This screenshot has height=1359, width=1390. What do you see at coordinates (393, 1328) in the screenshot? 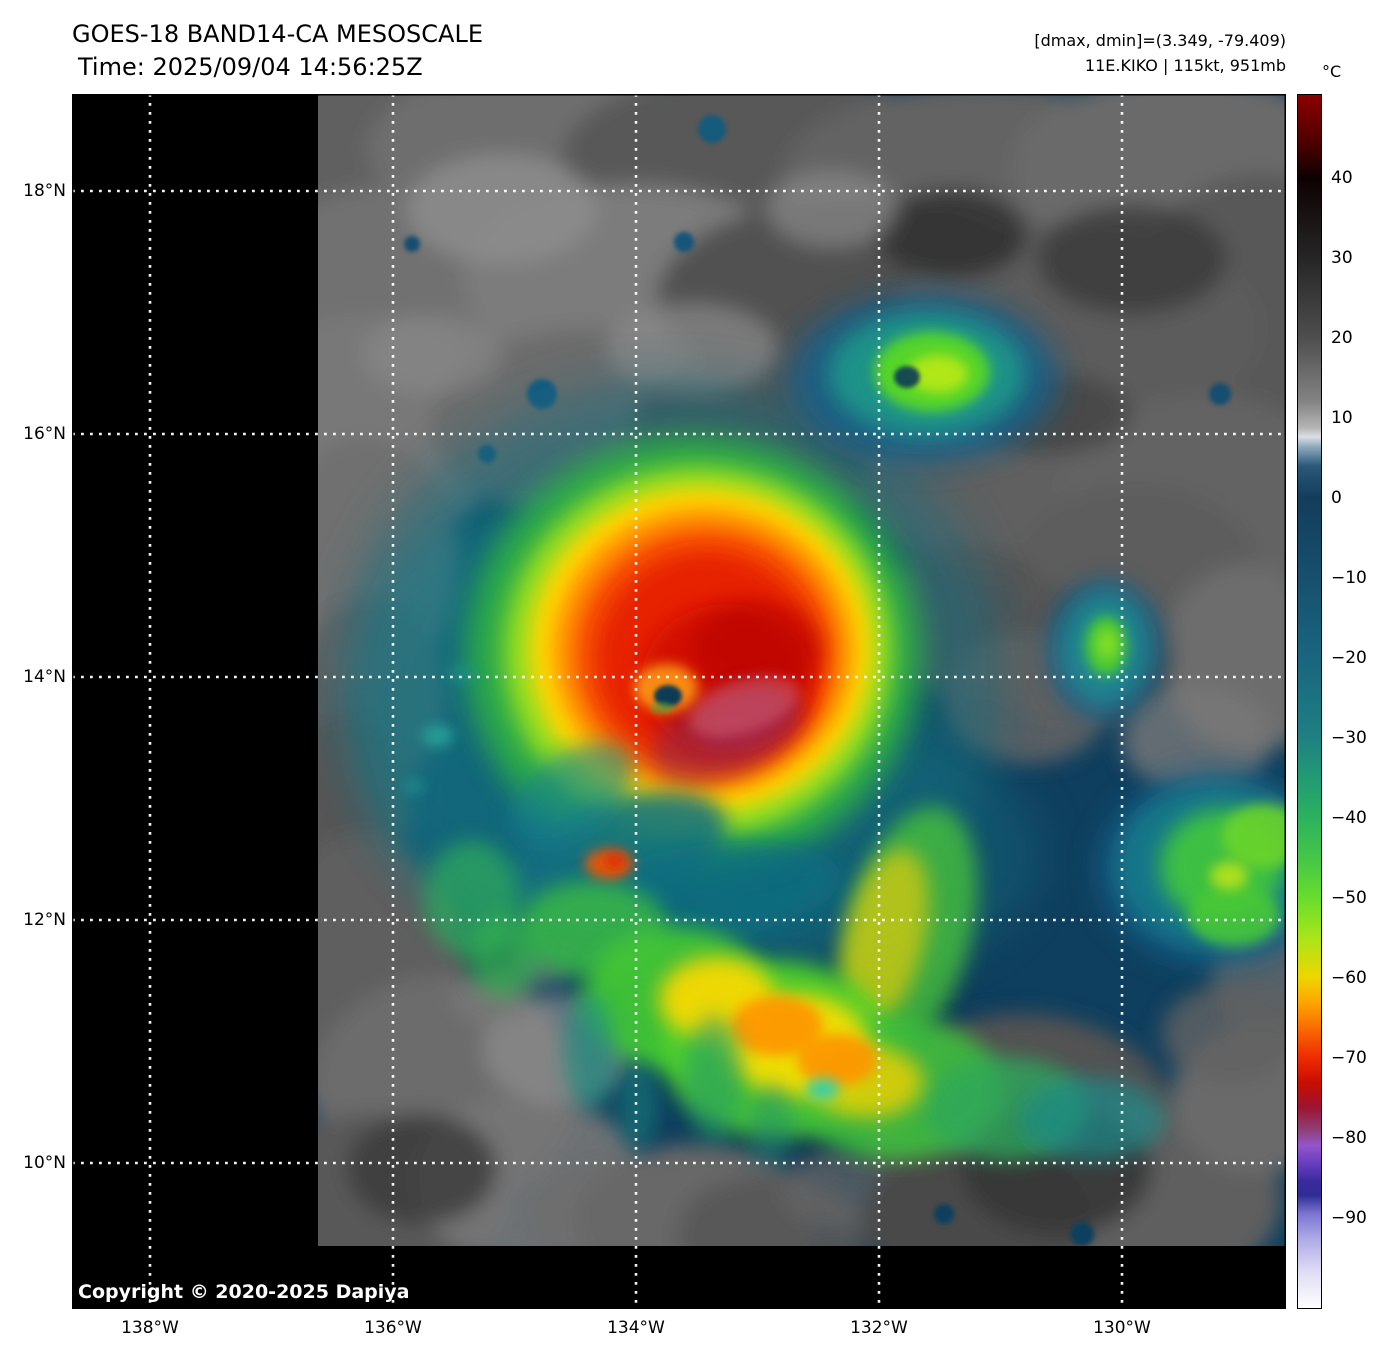
I see `lon-tick-label: 136°W` at bounding box center [393, 1328].